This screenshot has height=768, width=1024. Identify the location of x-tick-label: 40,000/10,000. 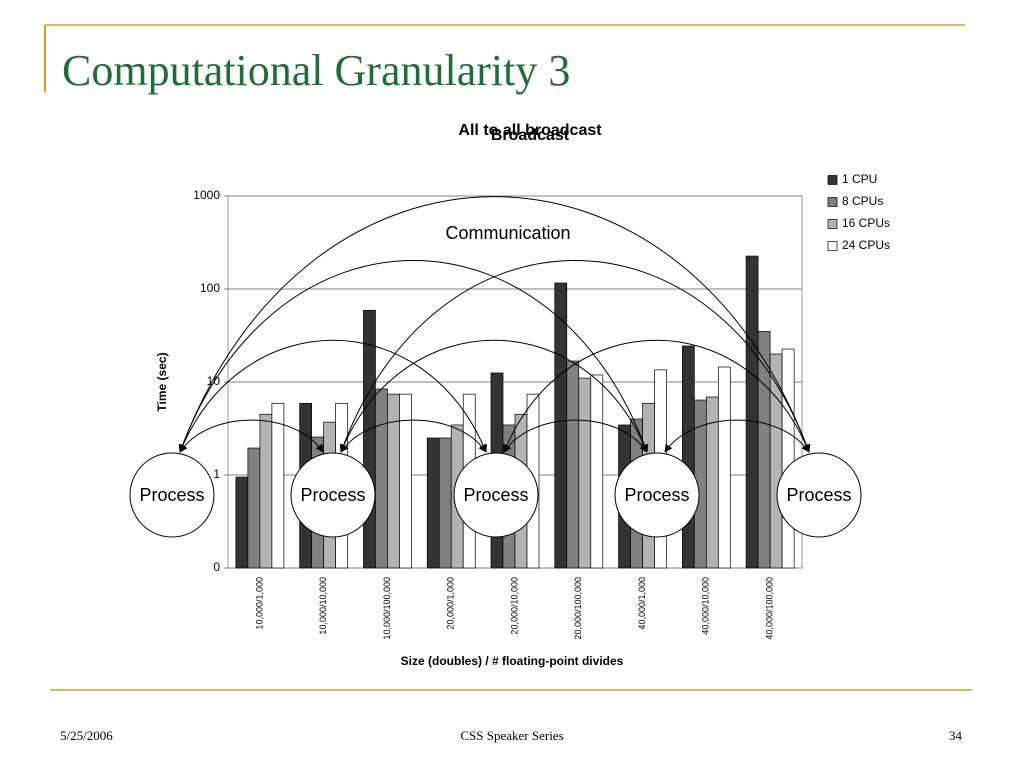
(706, 606).